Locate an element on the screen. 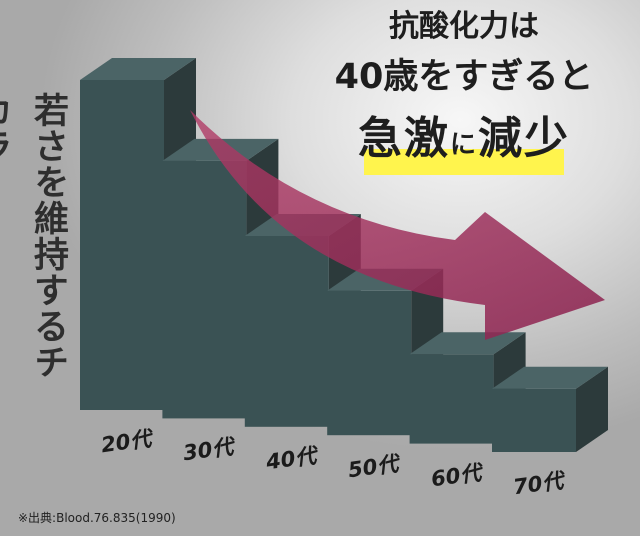  source-note: ※出典:Blood.76.835(1990) is located at coordinates (97, 518).